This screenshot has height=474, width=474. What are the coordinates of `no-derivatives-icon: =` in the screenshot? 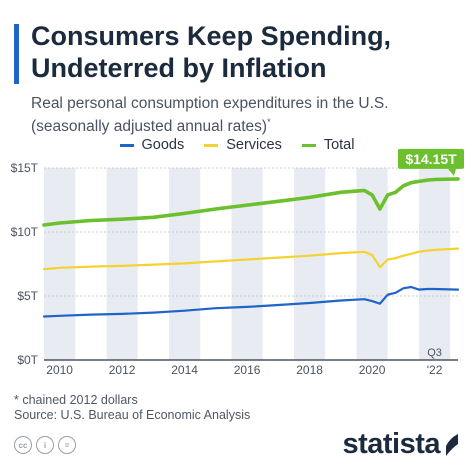 It's located at (67, 445).